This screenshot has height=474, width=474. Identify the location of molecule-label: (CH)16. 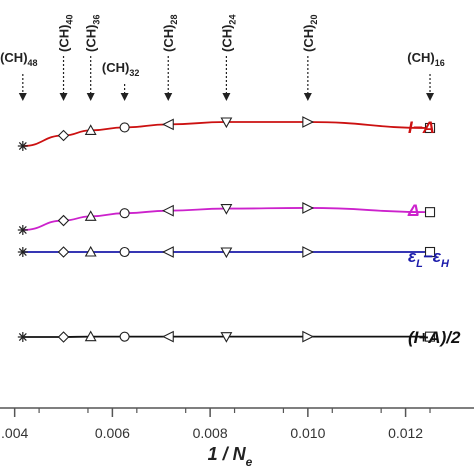
(426, 75).